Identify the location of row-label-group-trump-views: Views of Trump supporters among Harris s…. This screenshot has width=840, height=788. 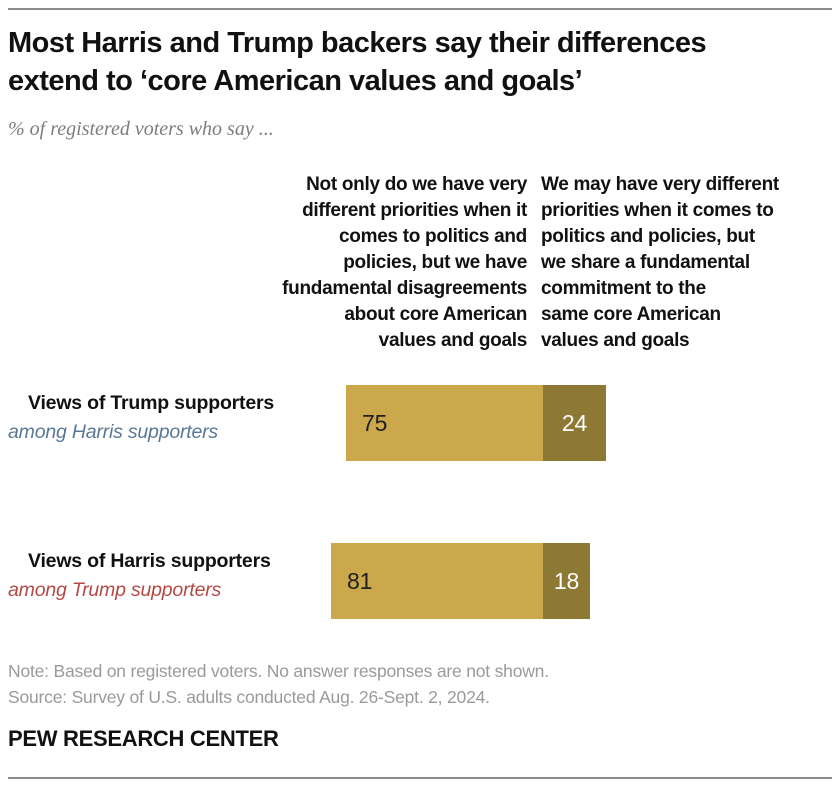
(163, 418).